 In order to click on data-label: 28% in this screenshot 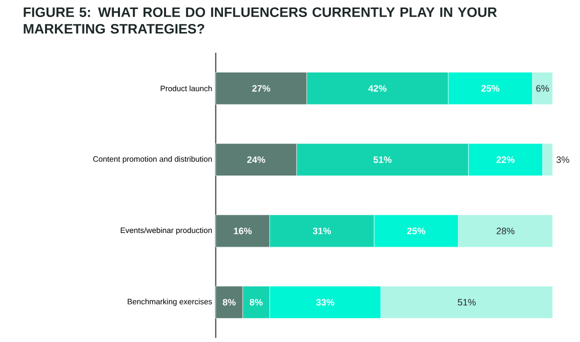, I will do `click(505, 231)`.